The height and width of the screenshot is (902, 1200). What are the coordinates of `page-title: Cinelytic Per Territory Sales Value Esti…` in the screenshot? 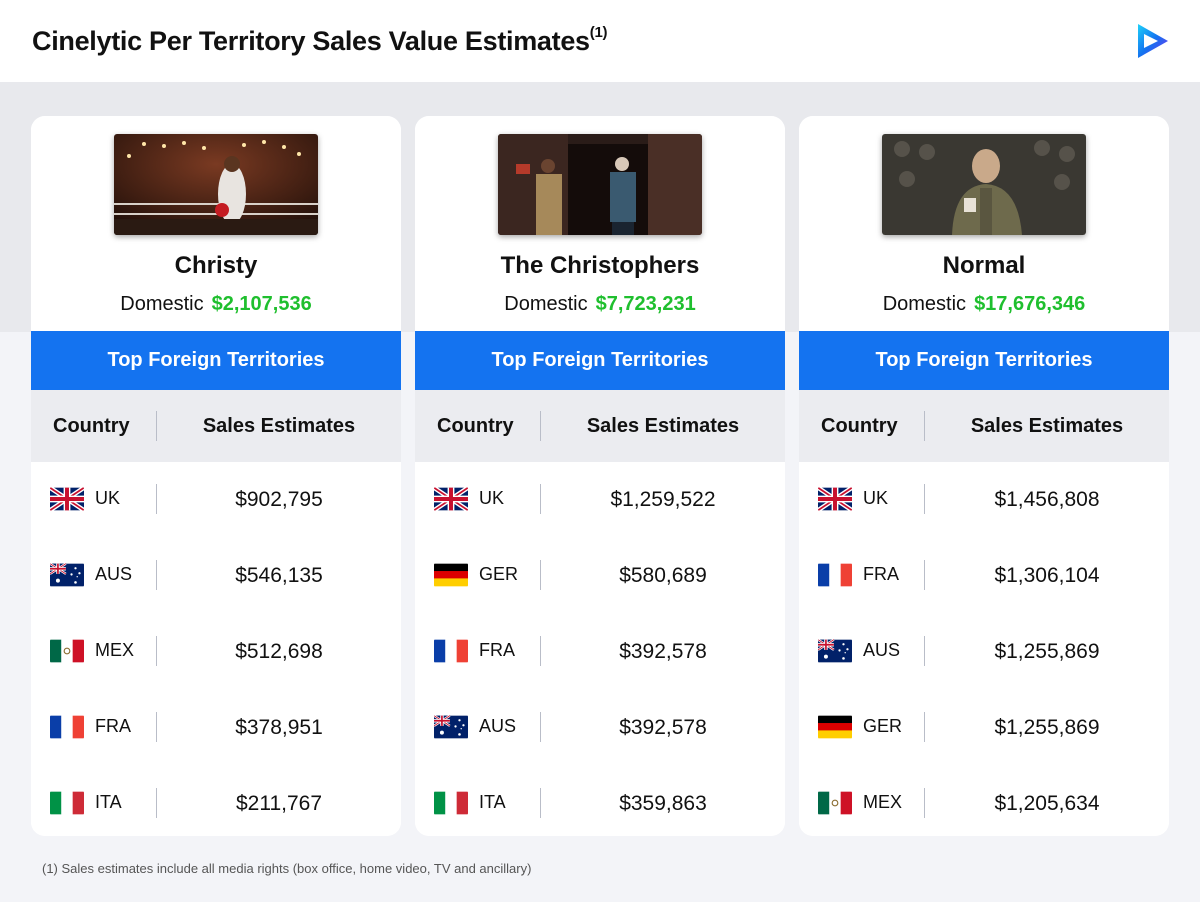 It's located at (320, 40).